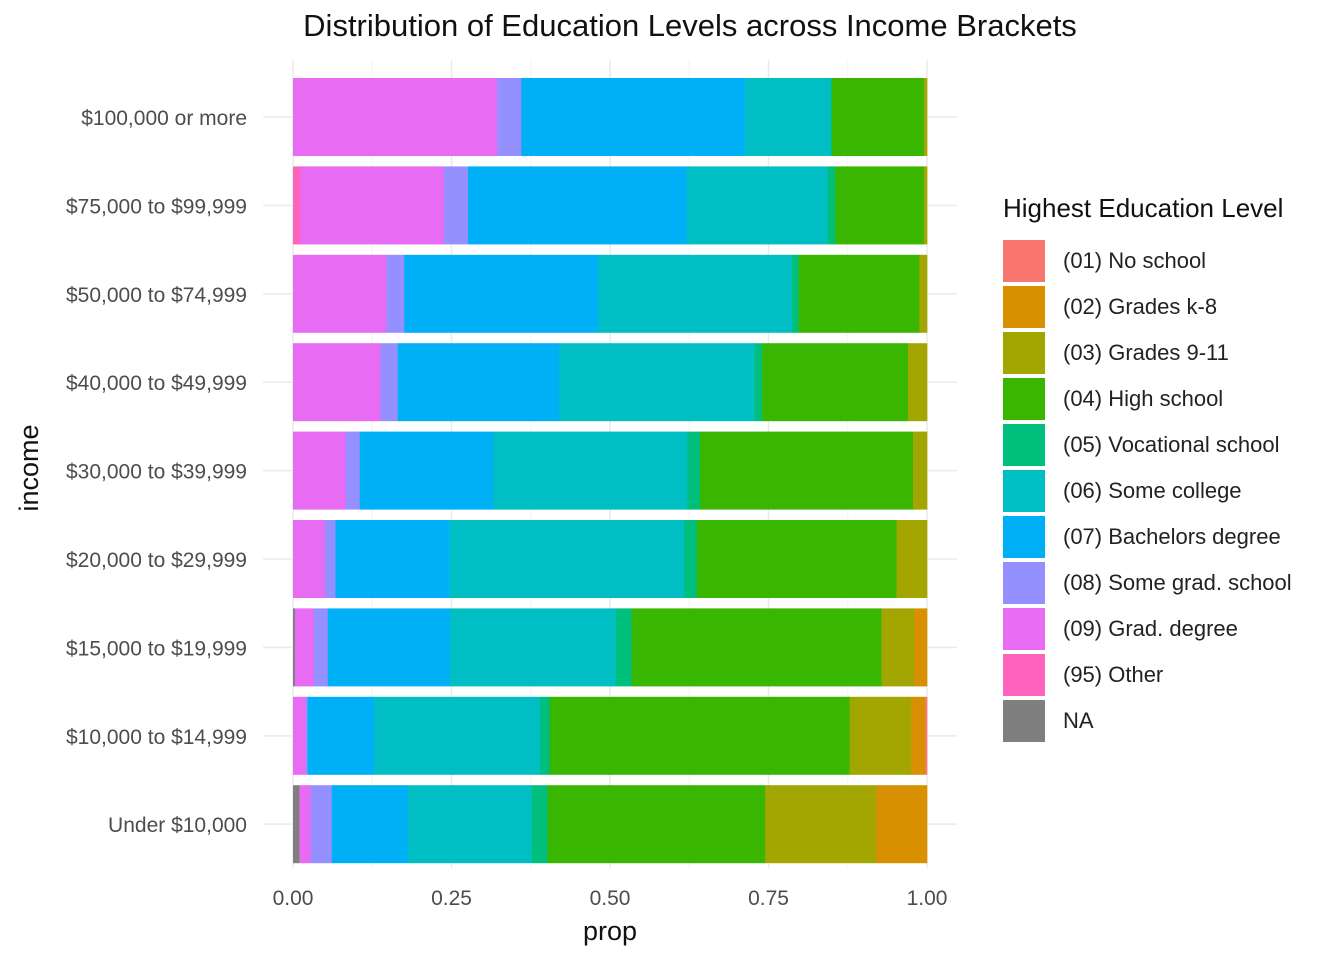 Image resolution: width=1344 pixels, height=960 pixels. I want to click on legend-item: (07) Bachelors degree, so click(1147, 537).